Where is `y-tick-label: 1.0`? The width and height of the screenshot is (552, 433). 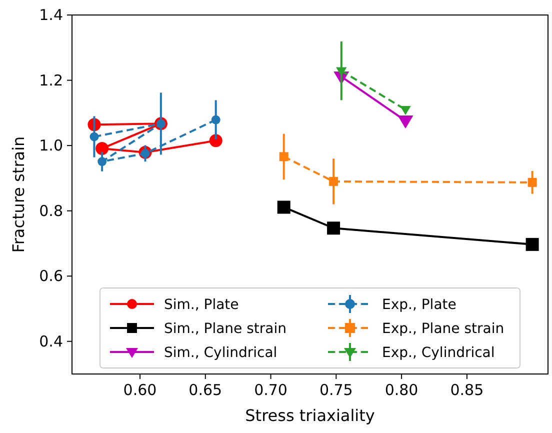
y-tick-label: 1.0 is located at coordinates (51, 145).